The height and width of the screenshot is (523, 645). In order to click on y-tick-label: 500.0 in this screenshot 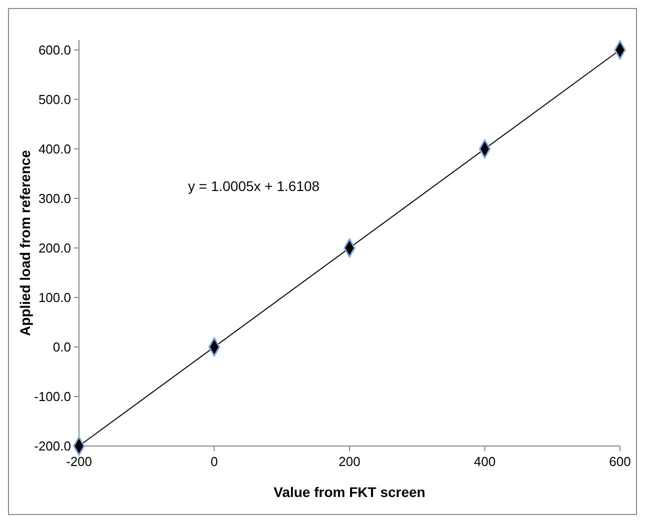, I will do `click(54, 99)`.